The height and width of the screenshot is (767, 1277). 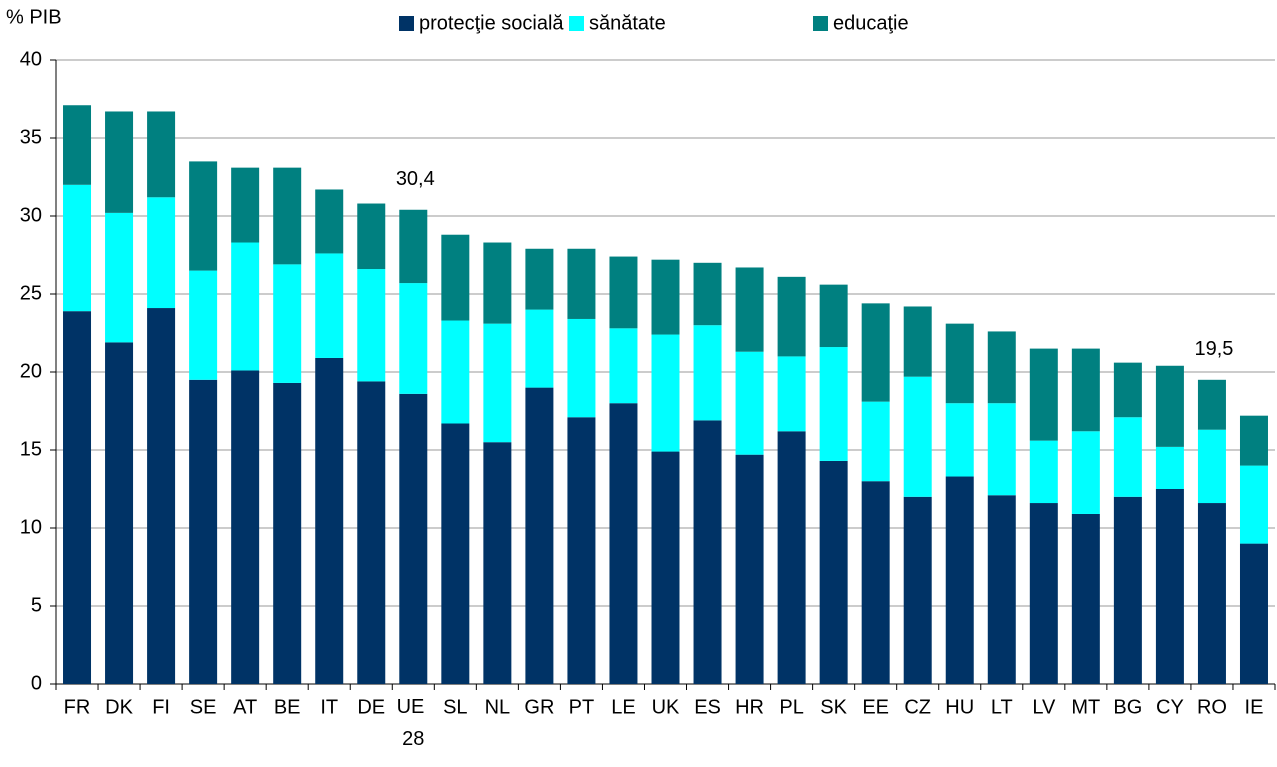 What do you see at coordinates (582, 707) in the screenshot?
I see `x-tick-label: PT` at bounding box center [582, 707].